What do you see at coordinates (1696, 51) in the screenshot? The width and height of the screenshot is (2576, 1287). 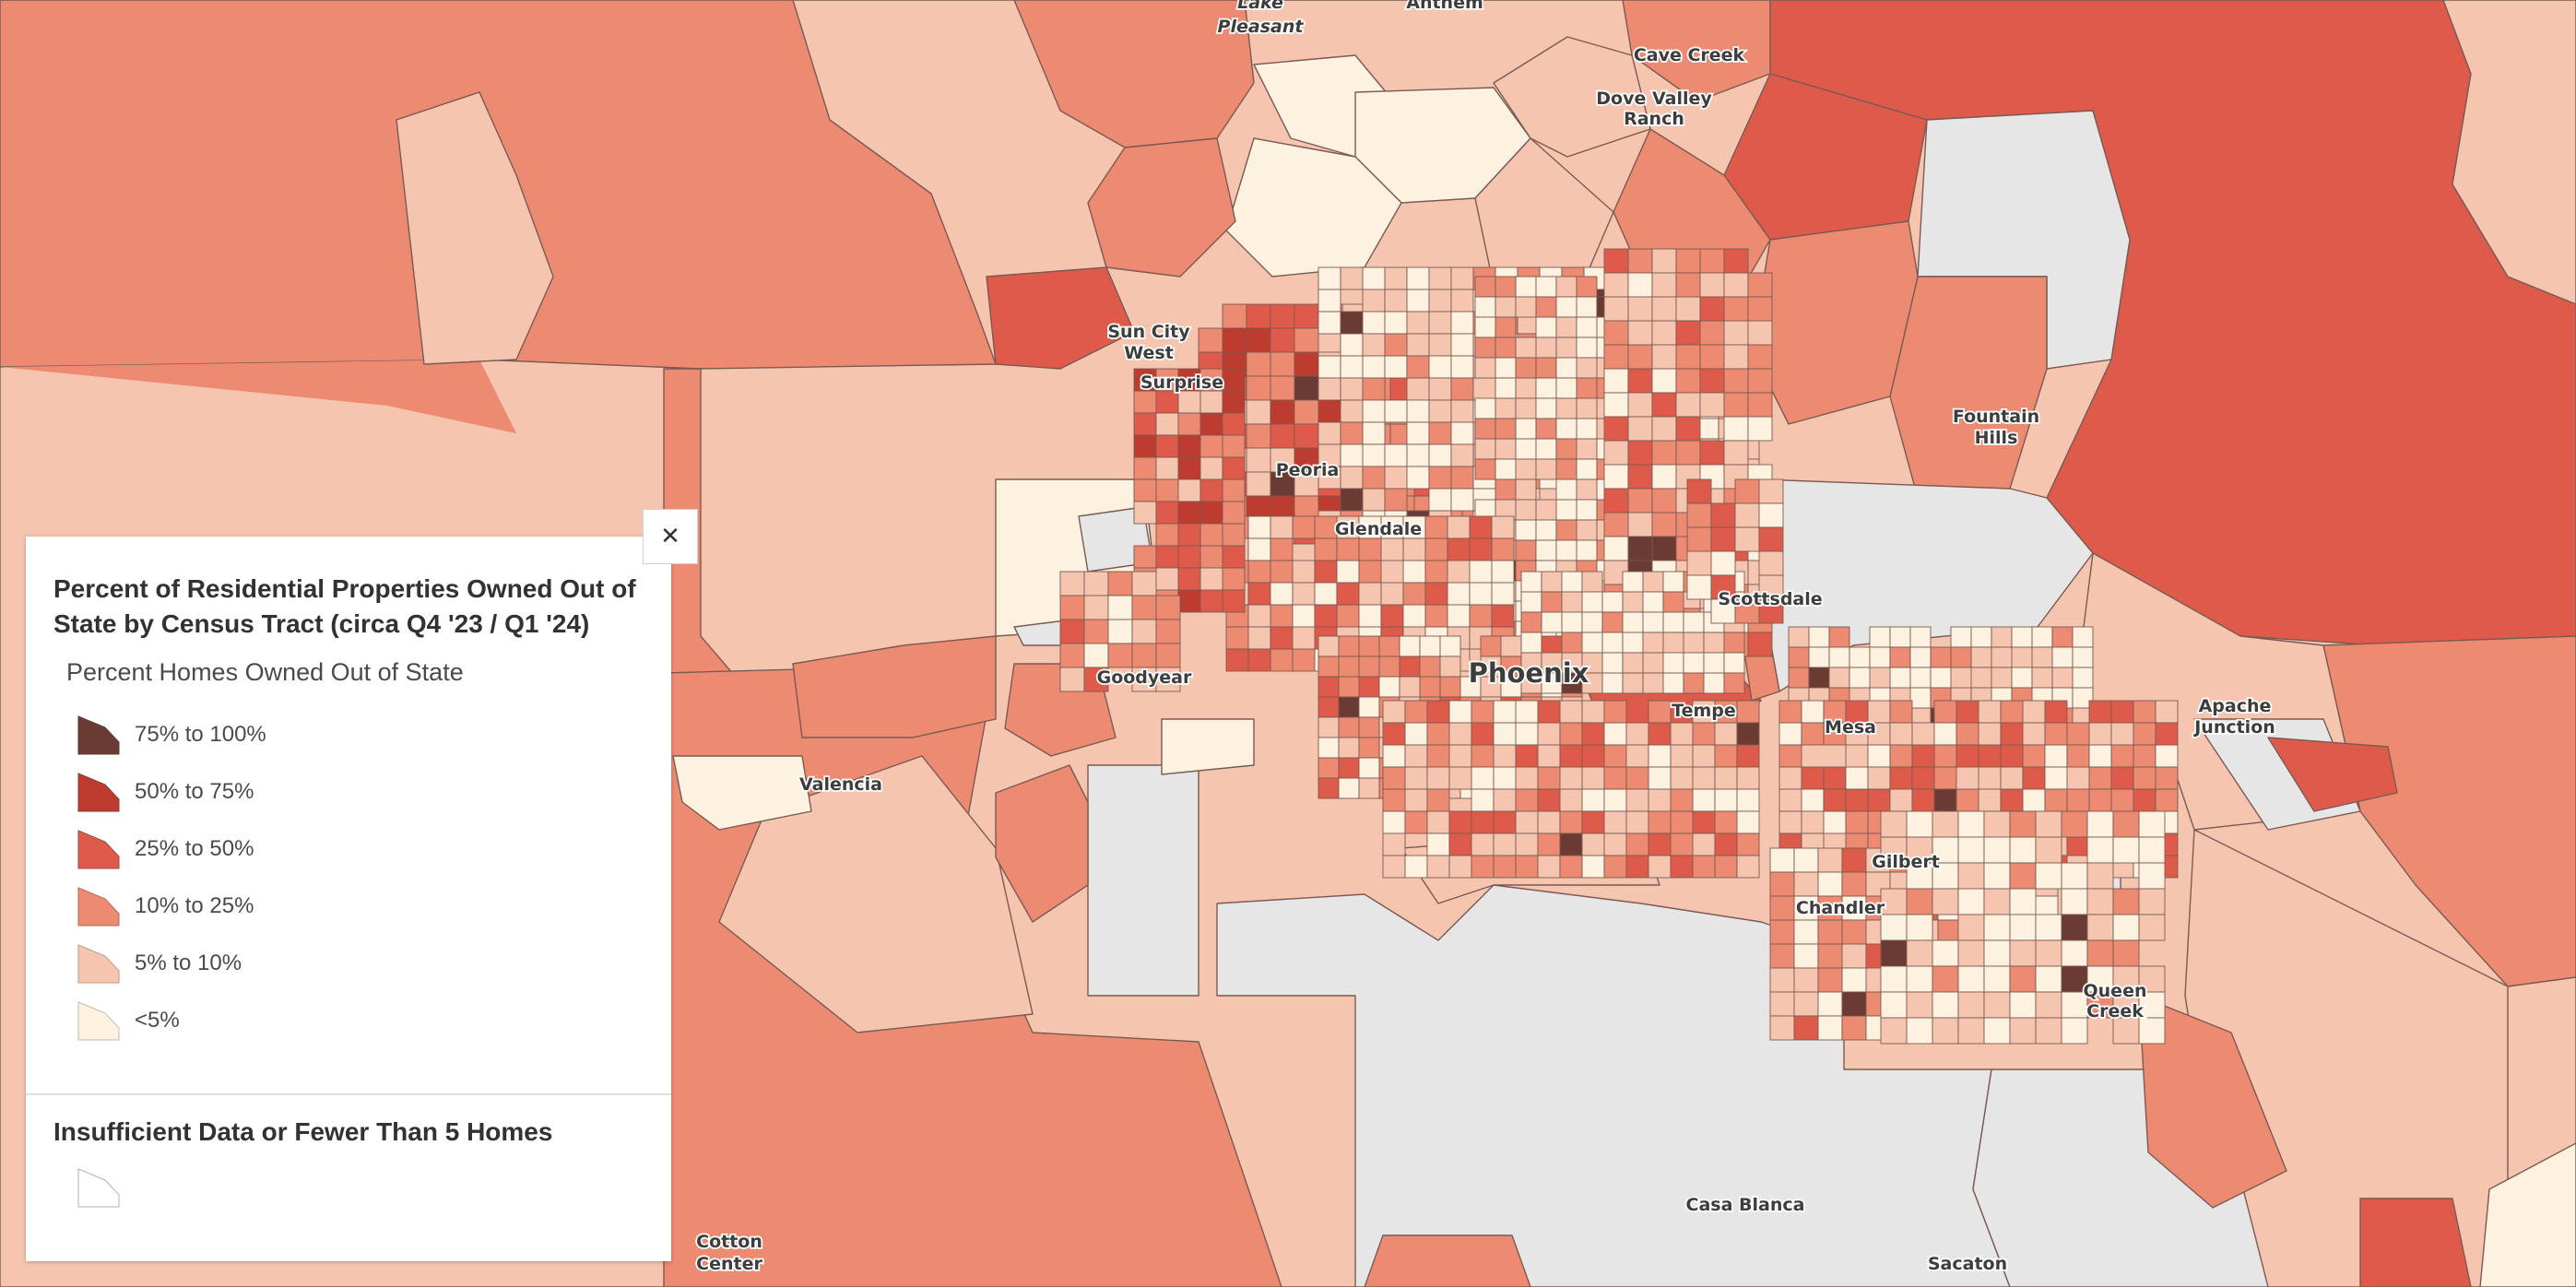 I see `tract-region` at bounding box center [1696, 51].